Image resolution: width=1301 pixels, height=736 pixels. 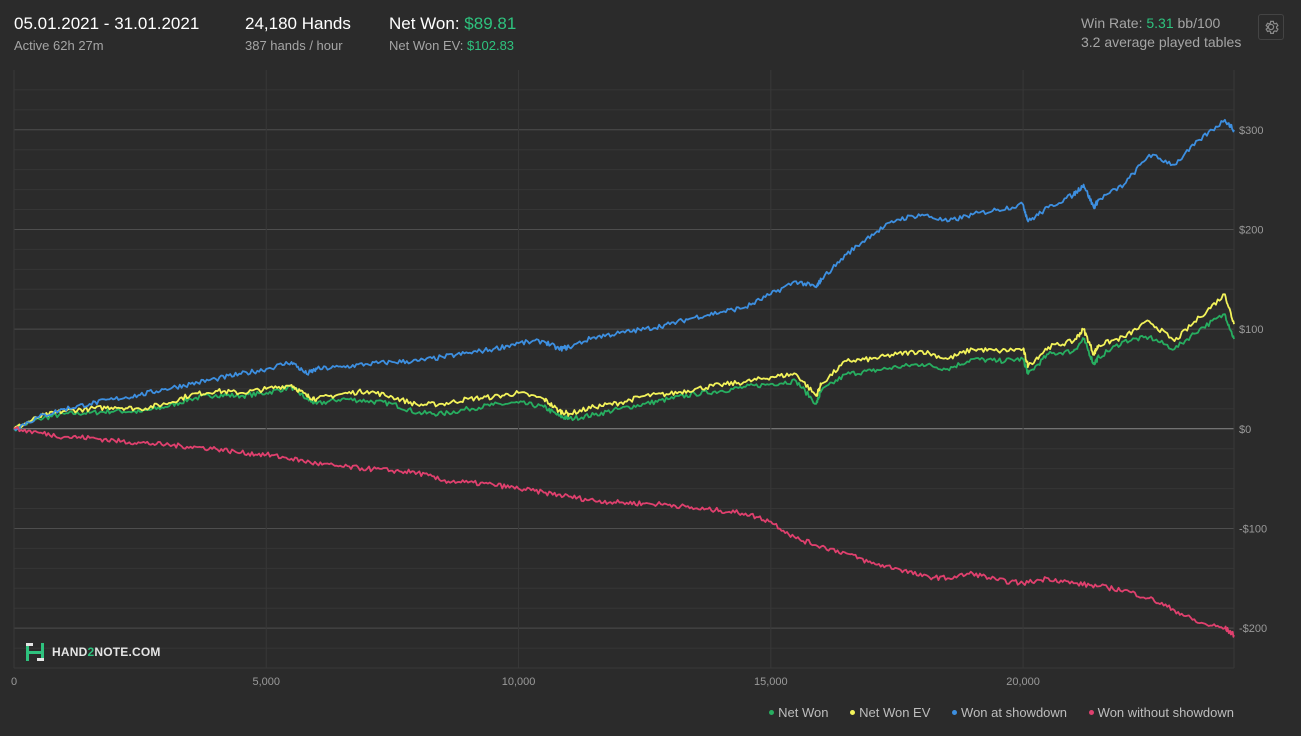 What do you see at coordinates (14, 682) in the screenshot?
I see `x-tick-label: 0` at bounding box center [14, 682].